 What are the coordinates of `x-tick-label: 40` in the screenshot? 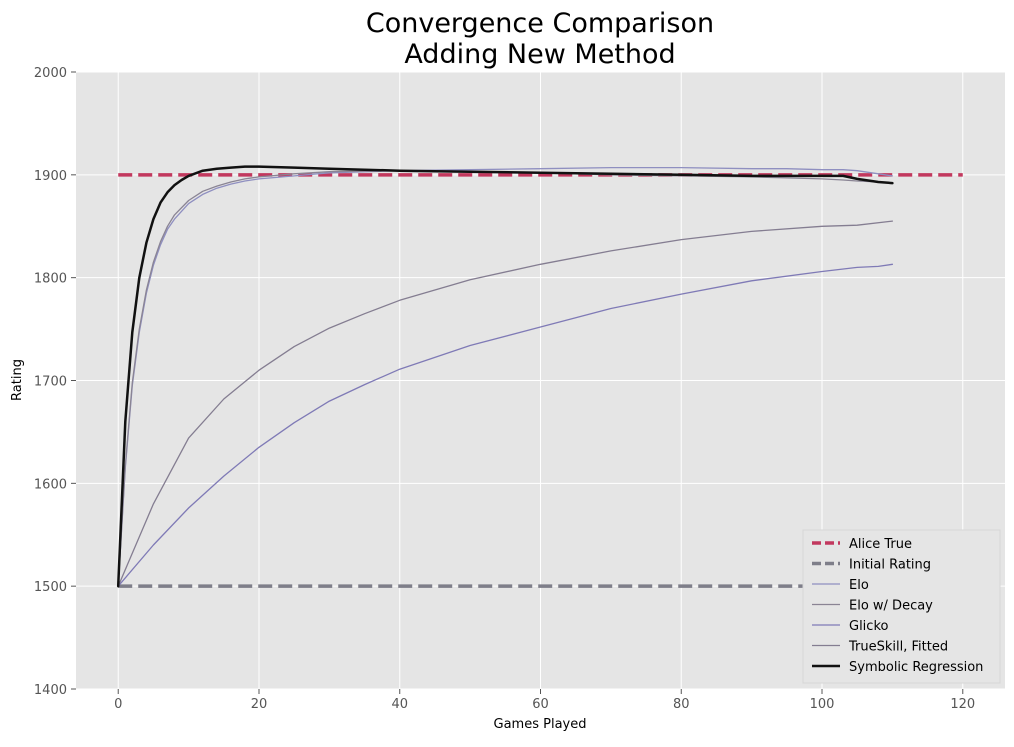 It's located at (399, 704).